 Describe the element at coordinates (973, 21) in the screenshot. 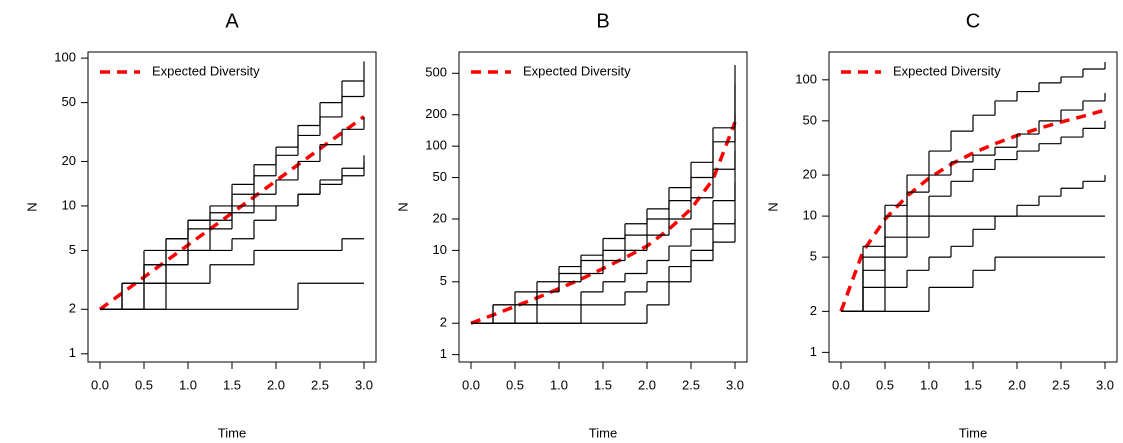

I see `panel-title: C` at that location.